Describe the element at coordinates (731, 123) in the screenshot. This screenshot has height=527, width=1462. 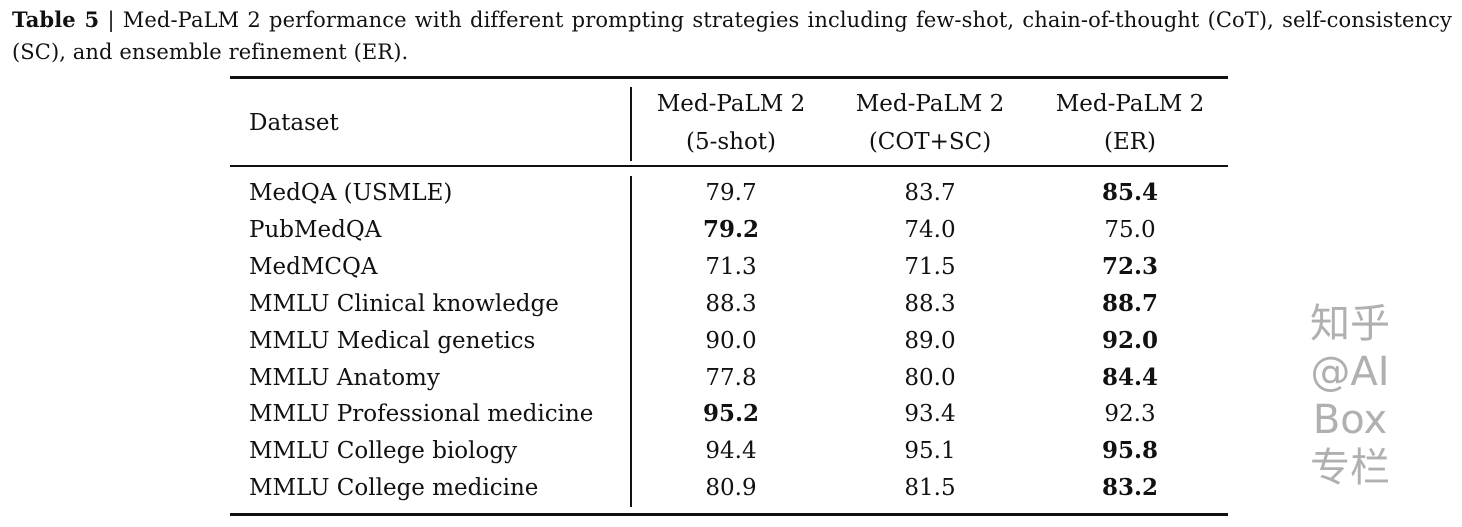
I see `header-5shot: Med-PaLM 2 (5-shot)` at that location.